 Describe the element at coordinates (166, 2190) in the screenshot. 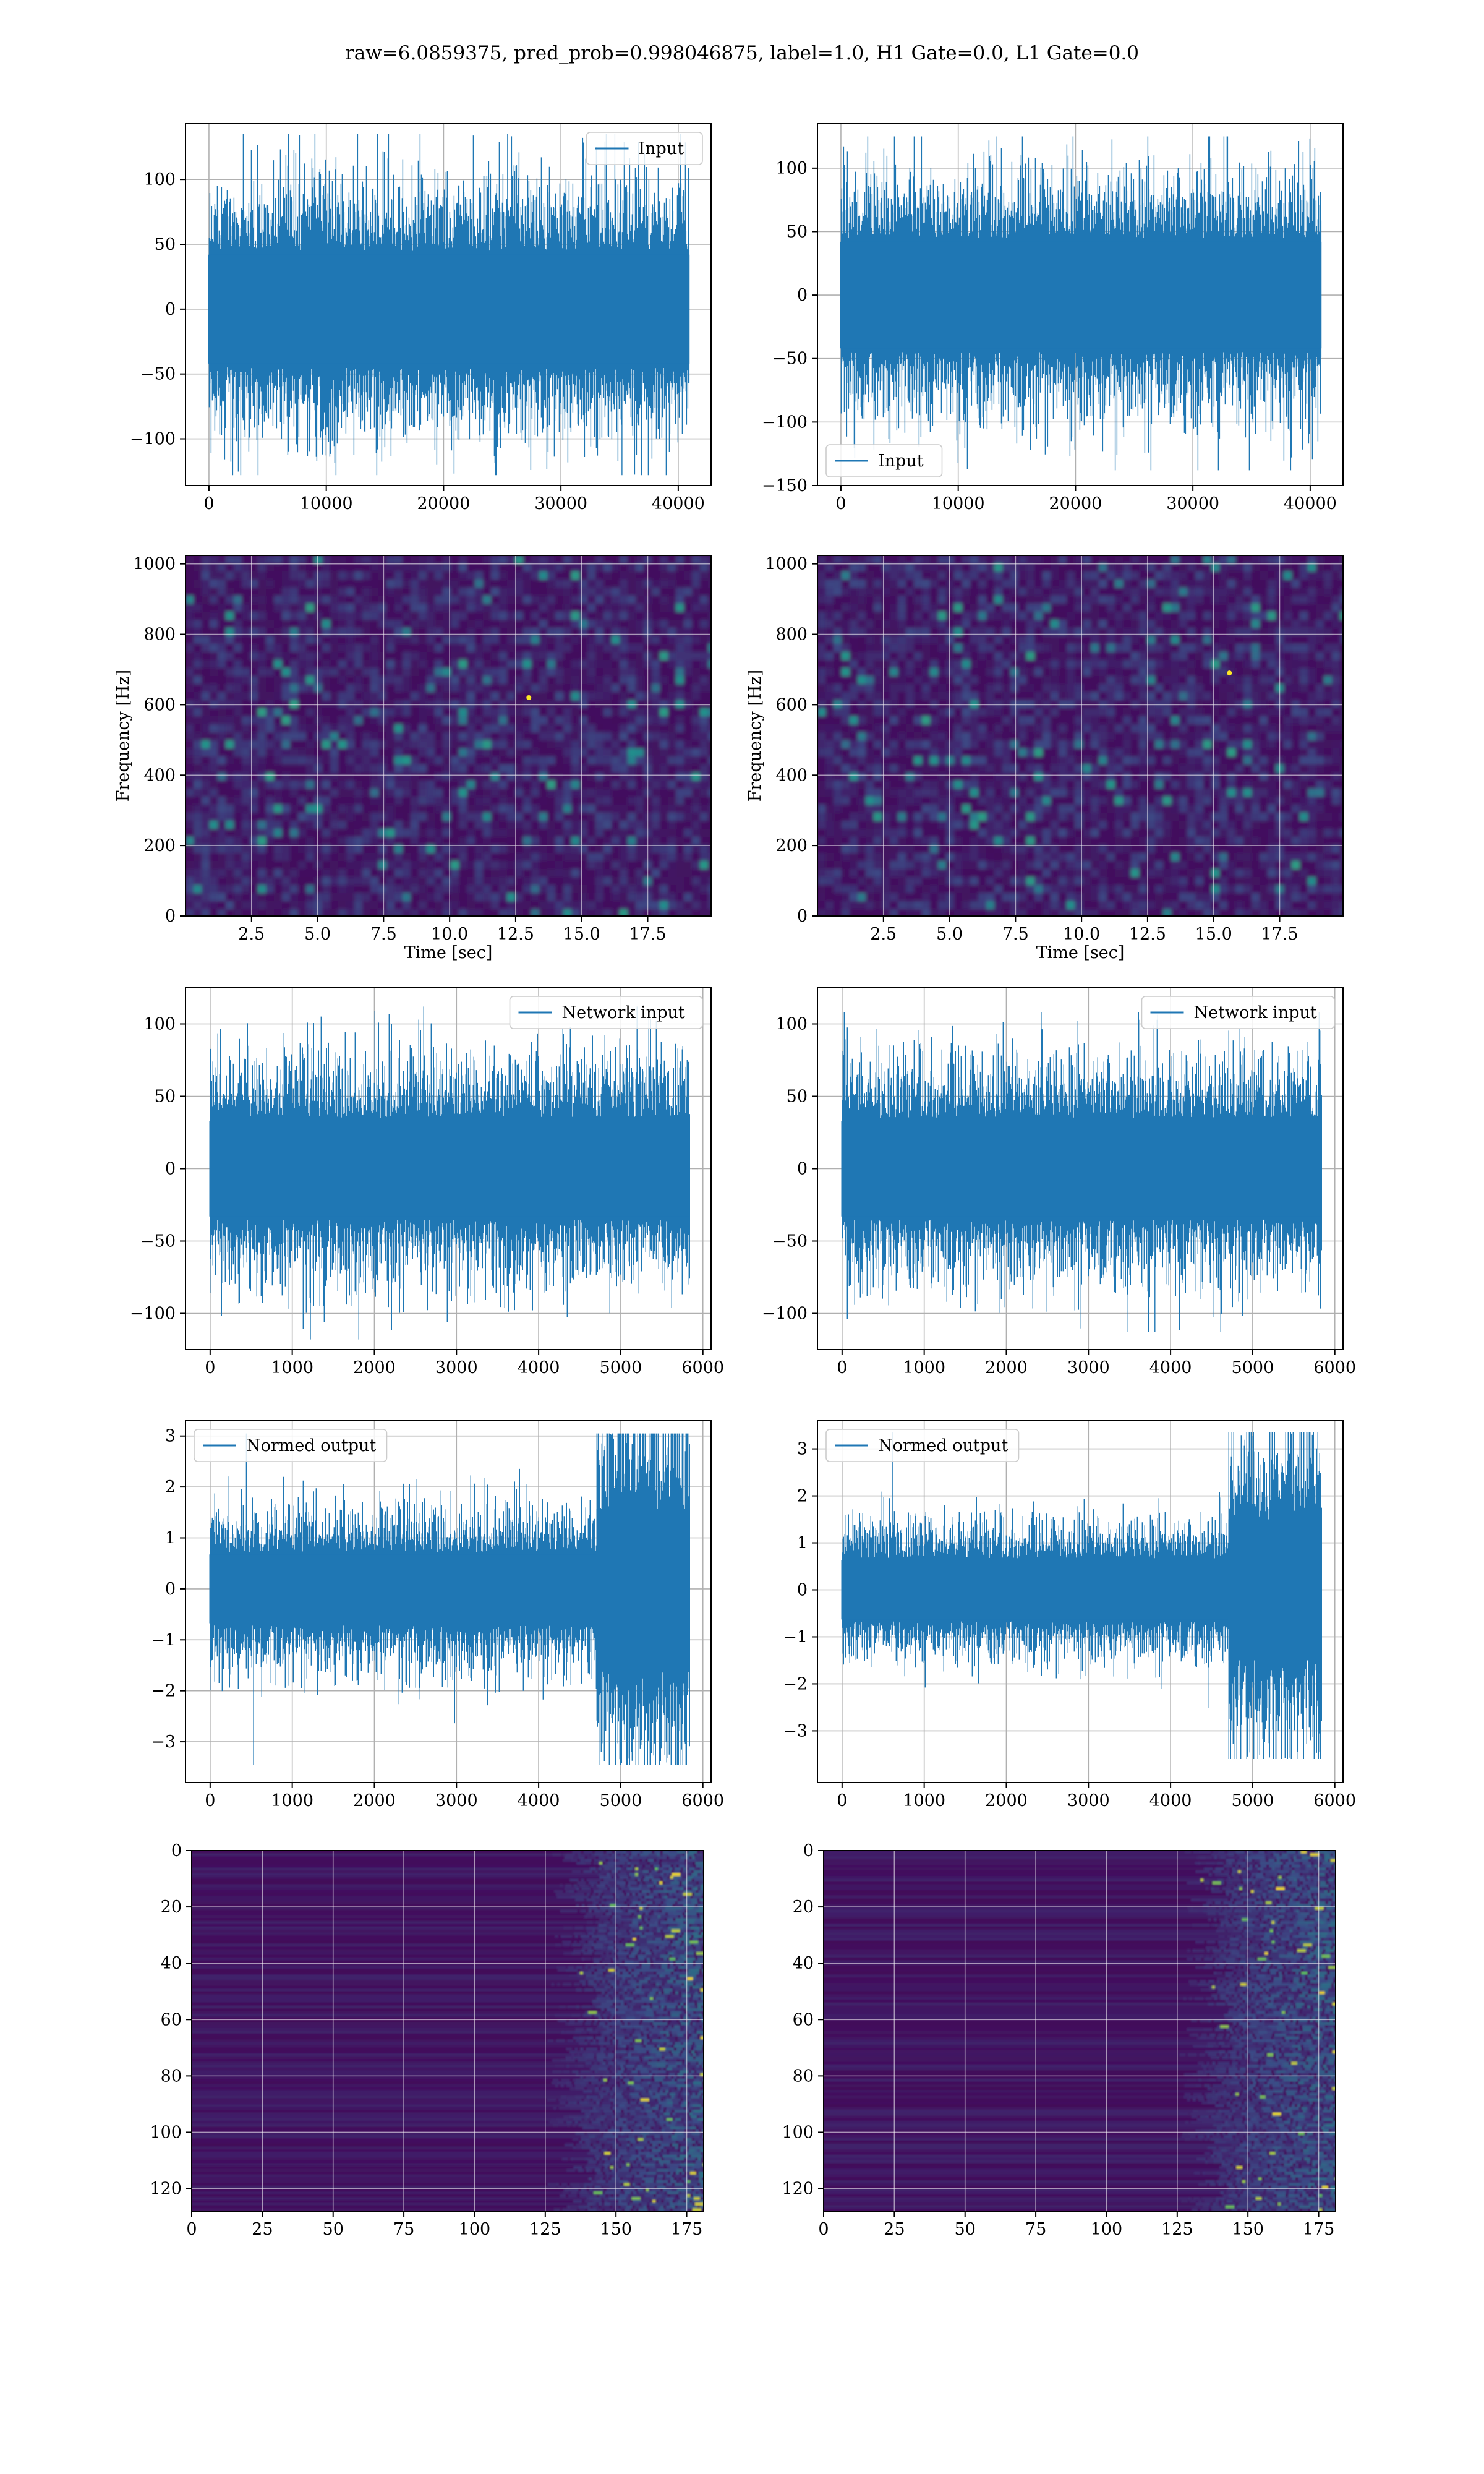

I see `h1-feature-map-ytick-label: 120` at that location.